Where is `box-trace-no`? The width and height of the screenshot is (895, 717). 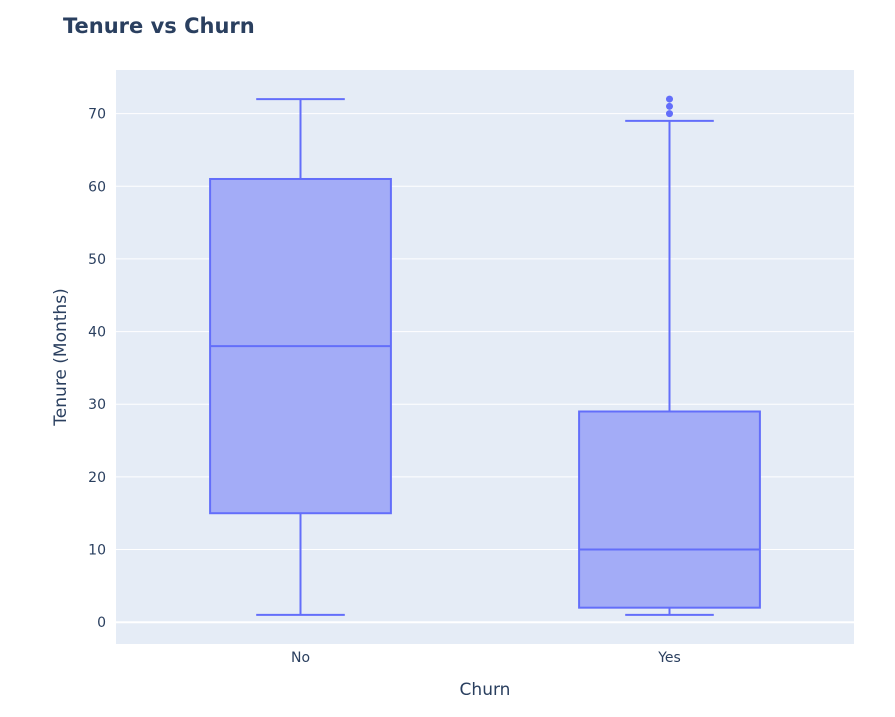 box-trace-no is located at coordinates (300, 357).